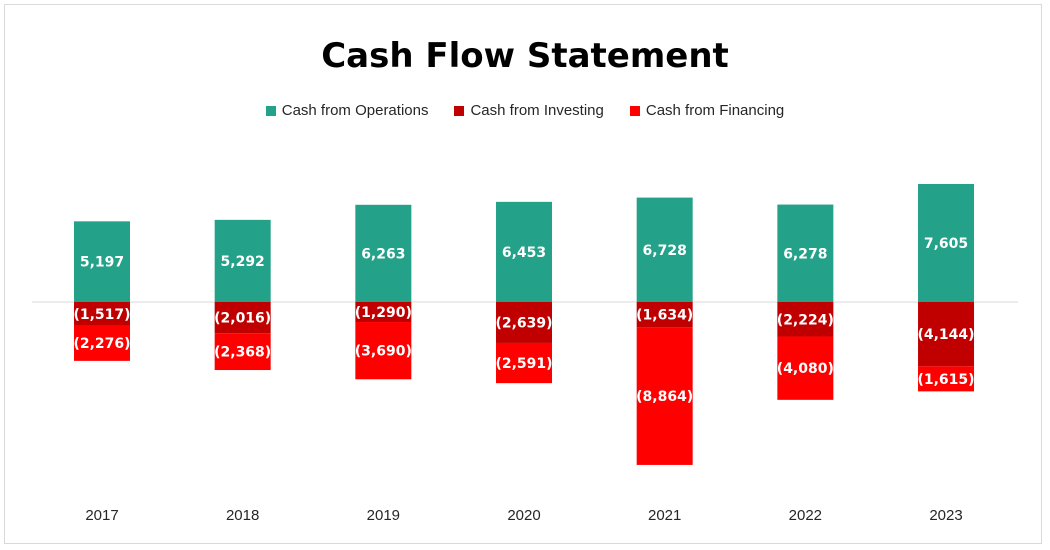 This screenshot has width=1050, height=550. I want to click on data-label-2020-series-1: 6,453, so click(524, 253).